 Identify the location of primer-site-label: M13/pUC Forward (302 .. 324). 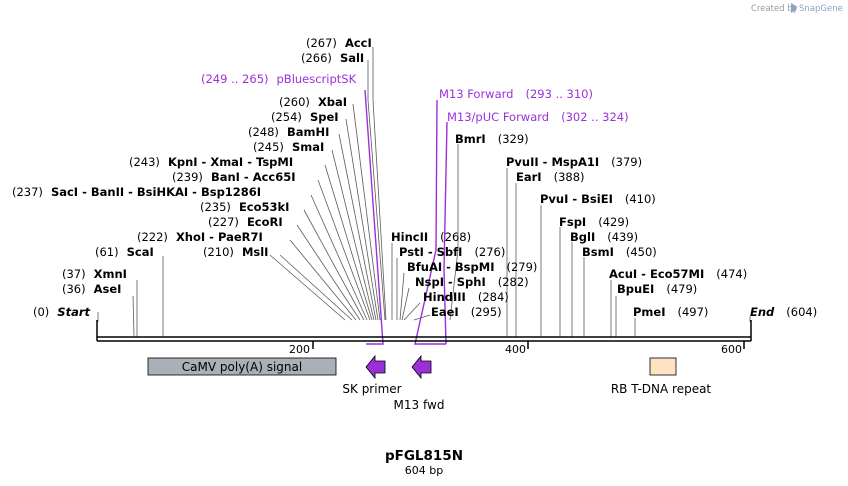
(538, 117).